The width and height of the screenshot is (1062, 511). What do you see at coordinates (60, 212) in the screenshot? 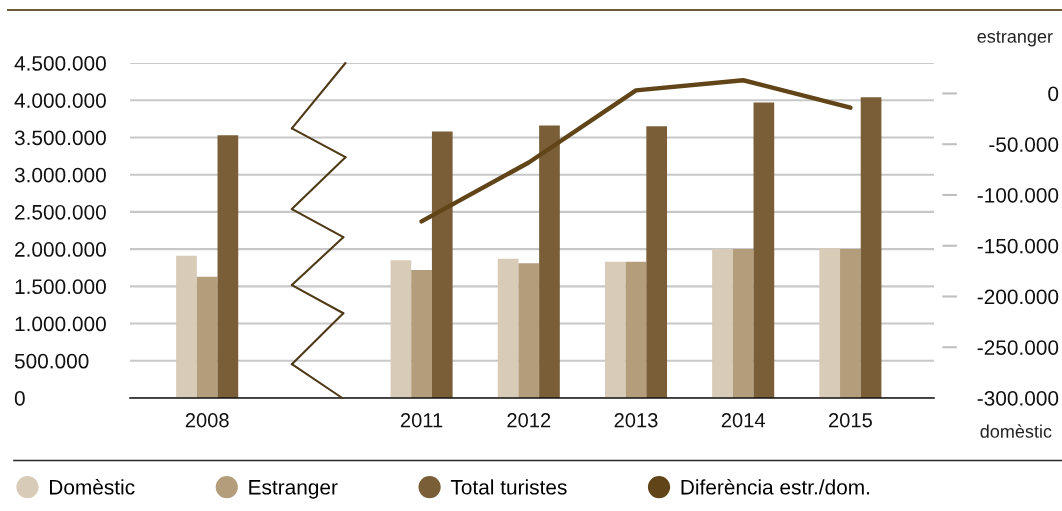
I see `y-tick-label: 2.500.000` at bounding box center [60, 212].